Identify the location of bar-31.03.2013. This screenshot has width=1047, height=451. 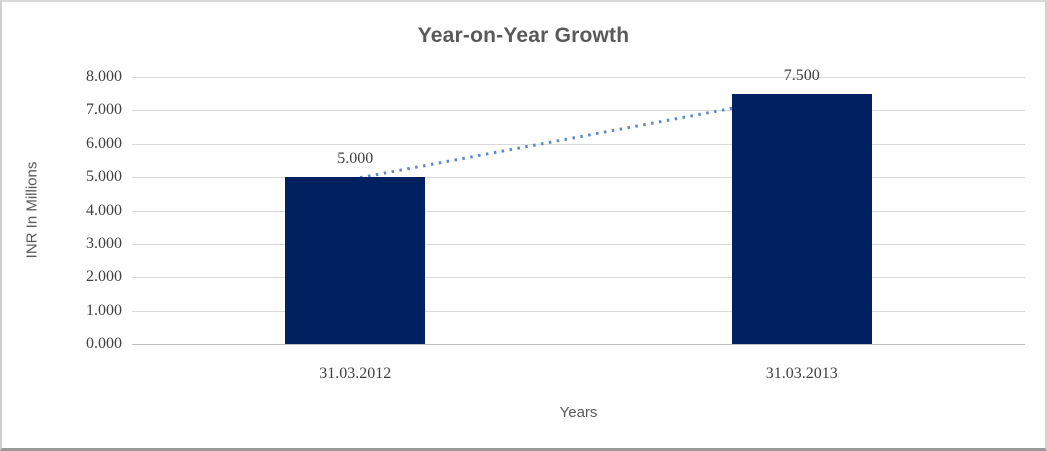
(801, 218).